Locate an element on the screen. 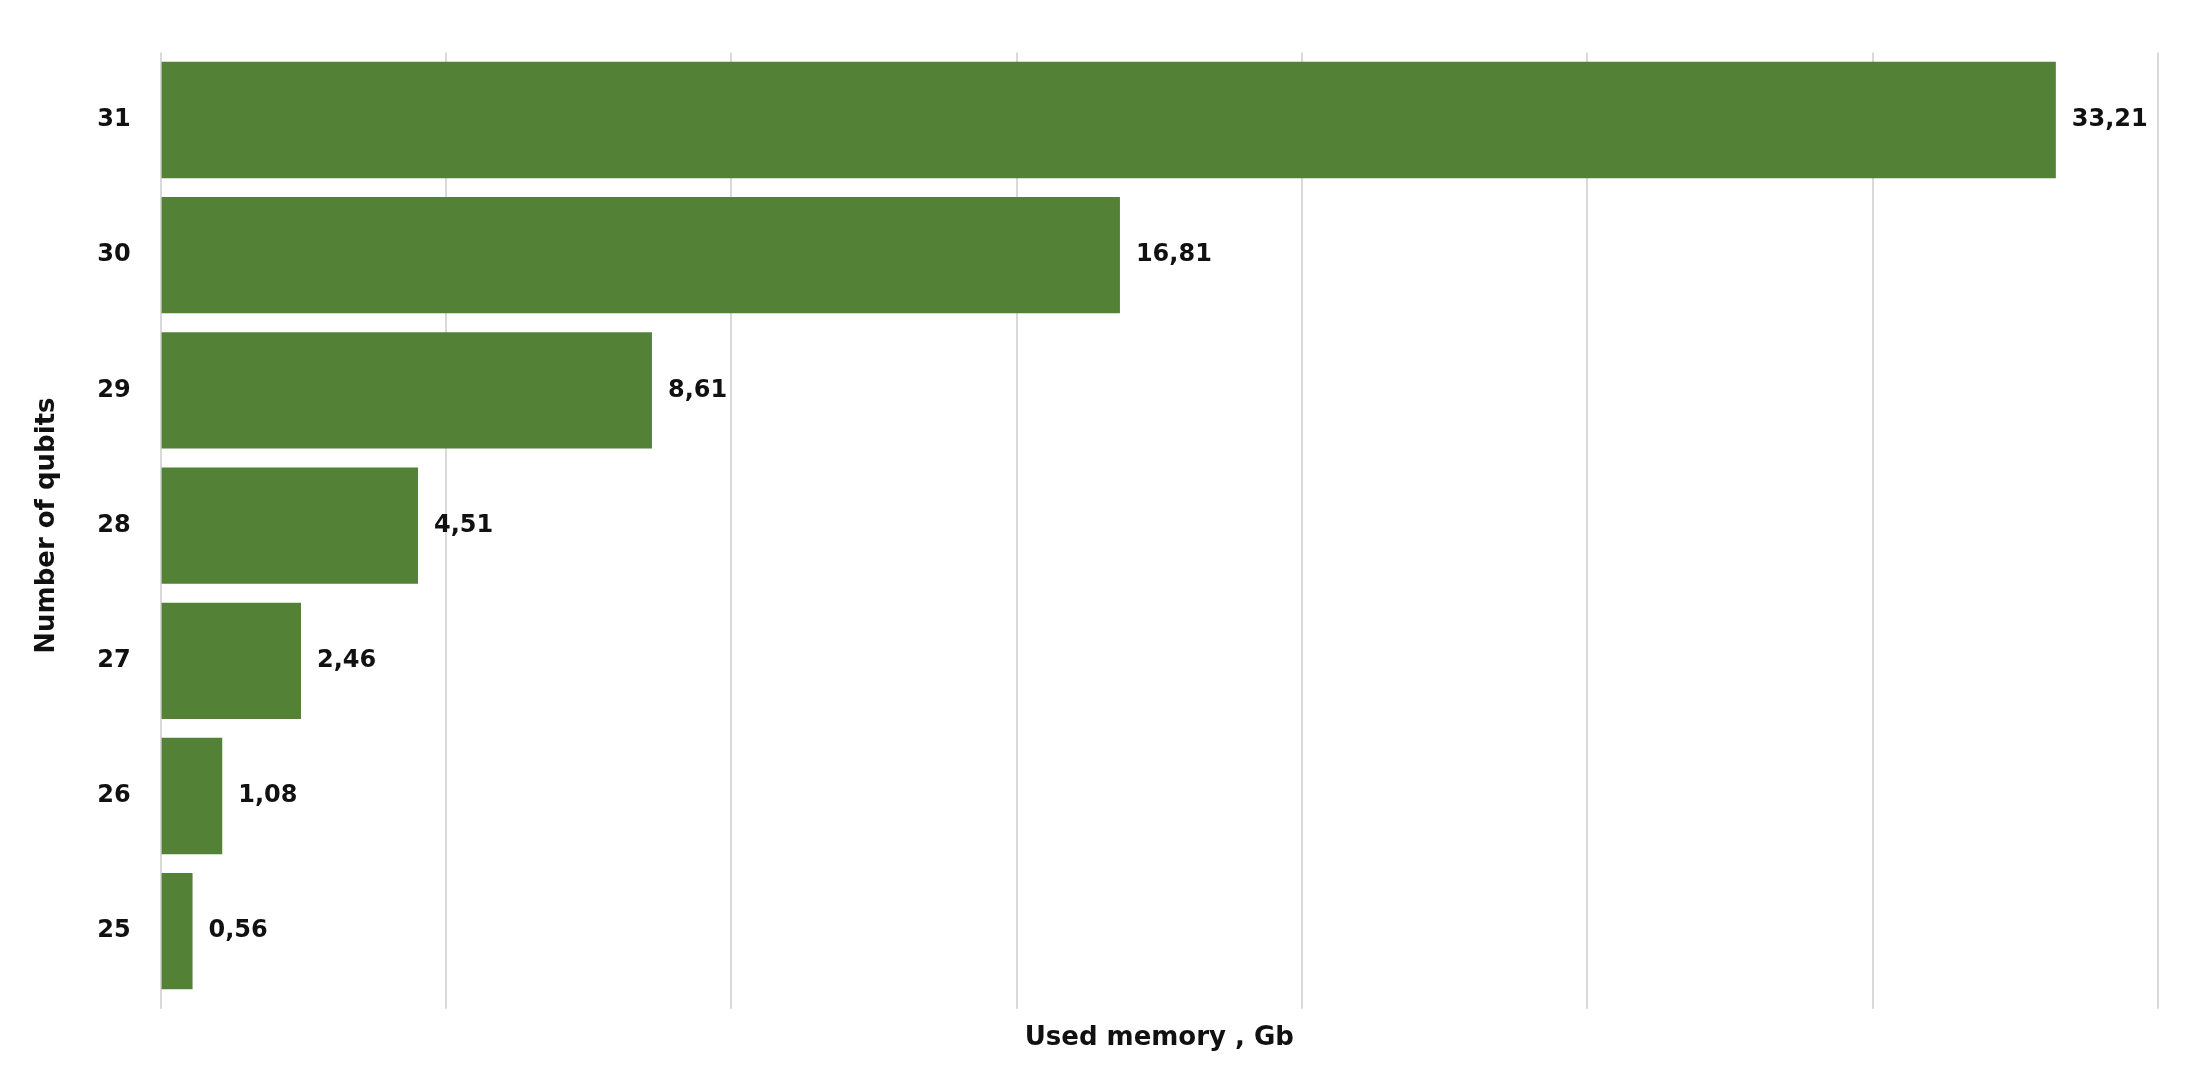 The height and width of the screenshot is (1089, 2199). data-label: 2,46 is located at coordinates (346, 659).